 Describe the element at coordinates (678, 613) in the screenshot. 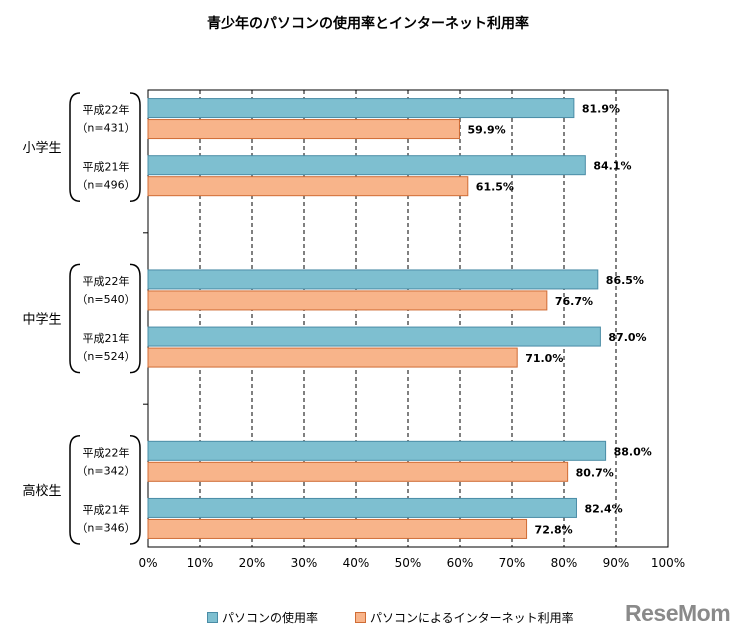

I see `resemom-logo: ReseMom` at that location.